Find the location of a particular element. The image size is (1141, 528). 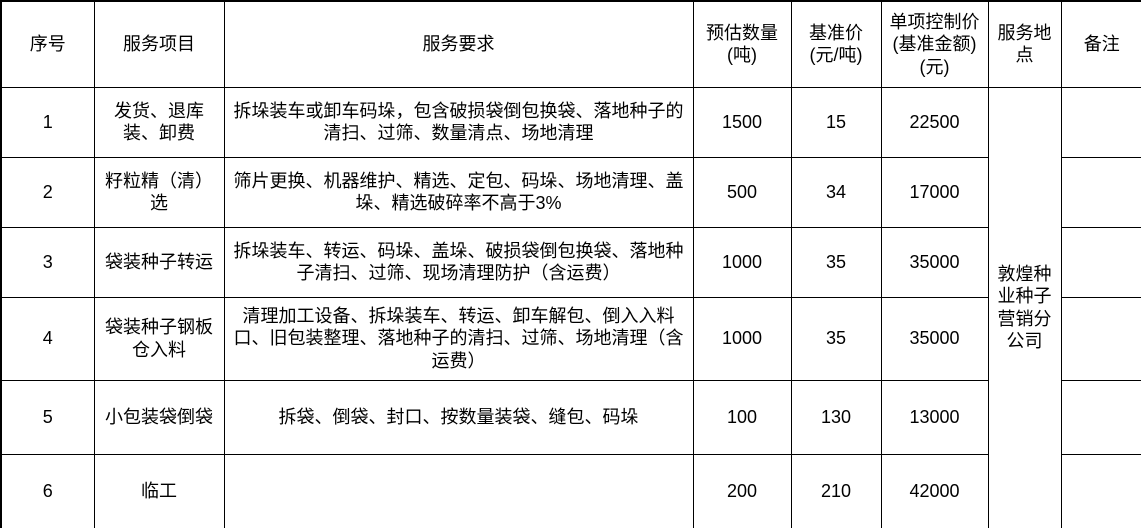

cell-base-price: 34 is located at coordinates (836, 192).